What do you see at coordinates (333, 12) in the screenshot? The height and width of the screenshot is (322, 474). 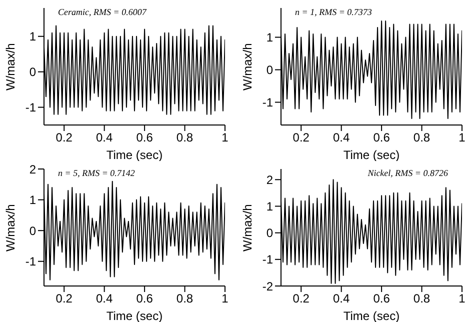 I see `annotation: n = 1, RMS = 0.7373` at bounding box center [333, 12].